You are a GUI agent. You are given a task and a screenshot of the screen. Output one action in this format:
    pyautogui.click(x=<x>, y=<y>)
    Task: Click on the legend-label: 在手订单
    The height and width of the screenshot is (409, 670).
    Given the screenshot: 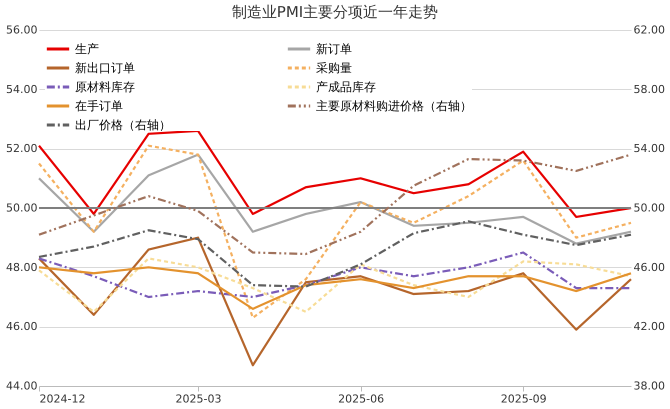 What is the action you would take?
    pyautogui.click(x=99, y=106)
    